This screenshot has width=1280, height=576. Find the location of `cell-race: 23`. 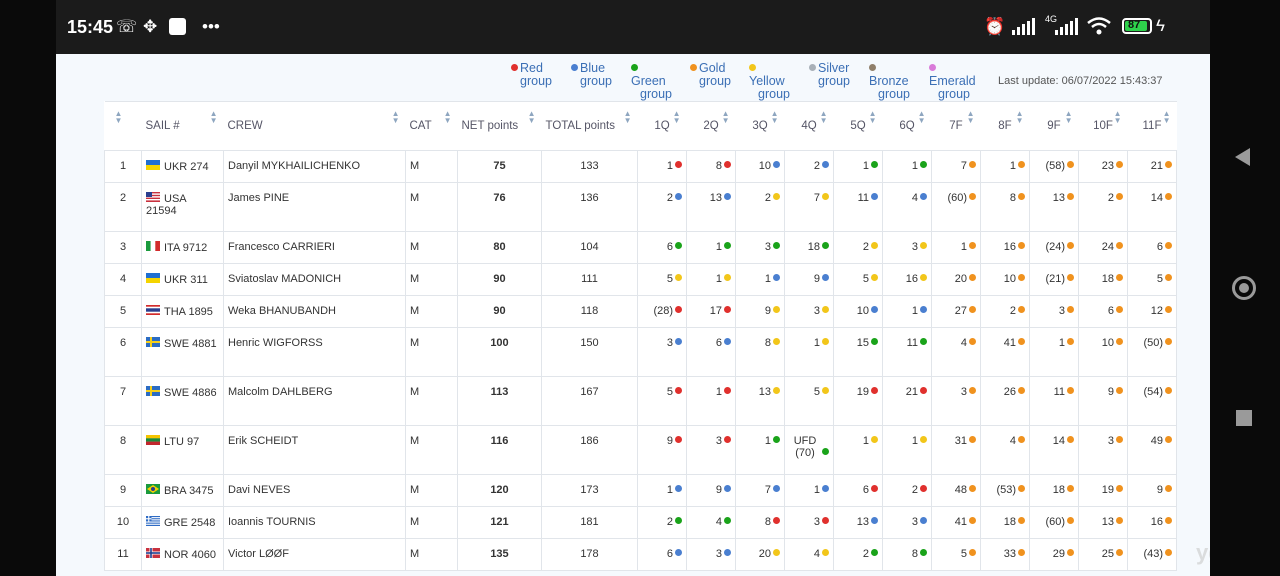

cell-race: 23 is located at coordinates (1103, 166).